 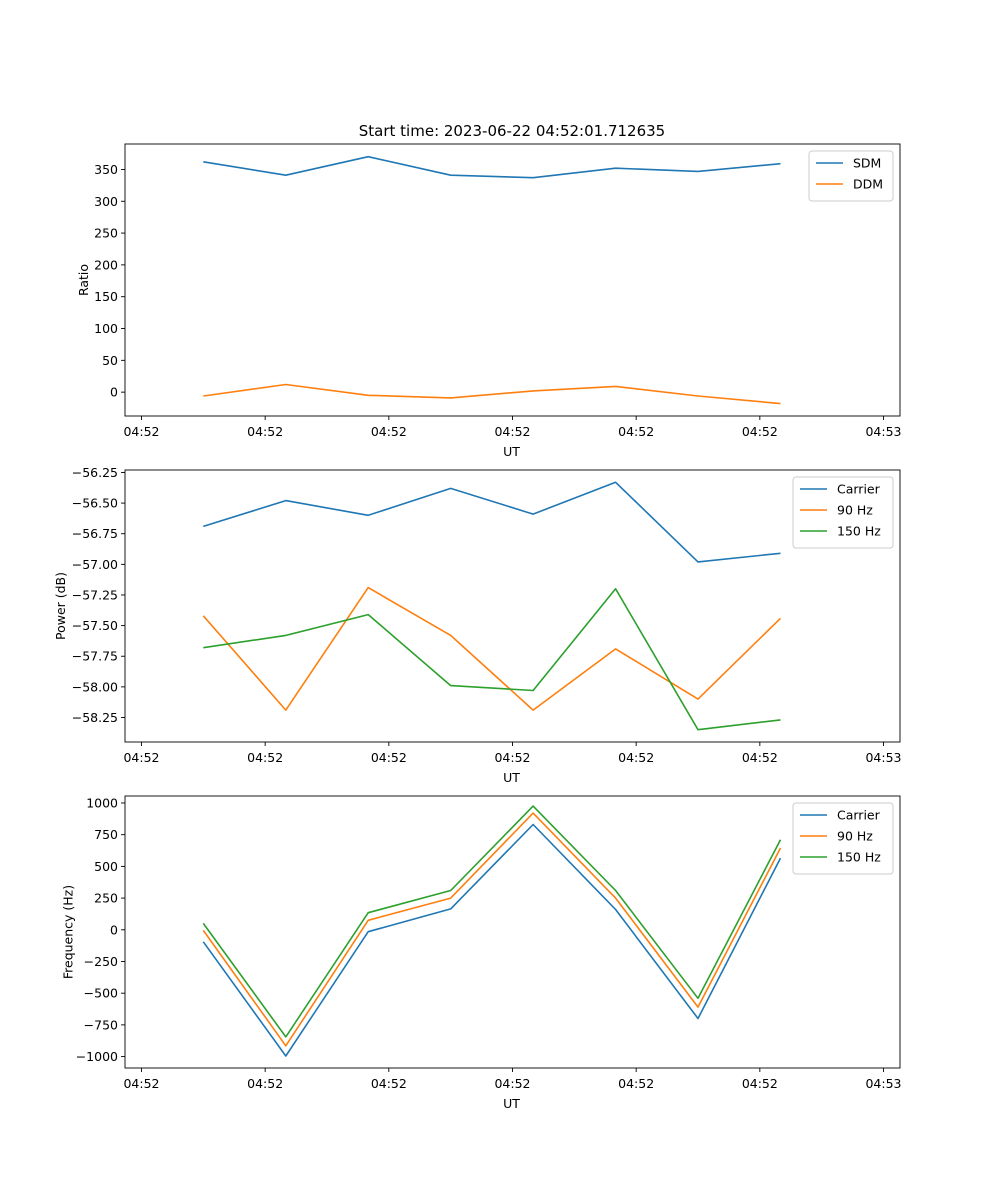 I want to click on y-tick-label: −56.25, so click(x=95, y=472).